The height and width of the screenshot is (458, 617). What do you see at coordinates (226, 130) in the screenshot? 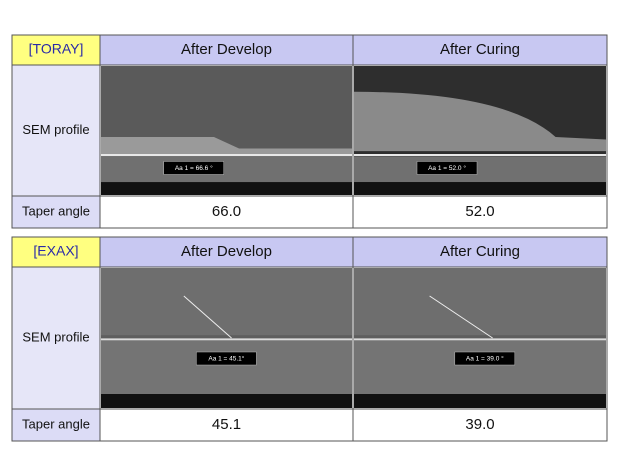
I see `sem-image: Aa 1 = 66.6 °` at bounding box center [226, 130].